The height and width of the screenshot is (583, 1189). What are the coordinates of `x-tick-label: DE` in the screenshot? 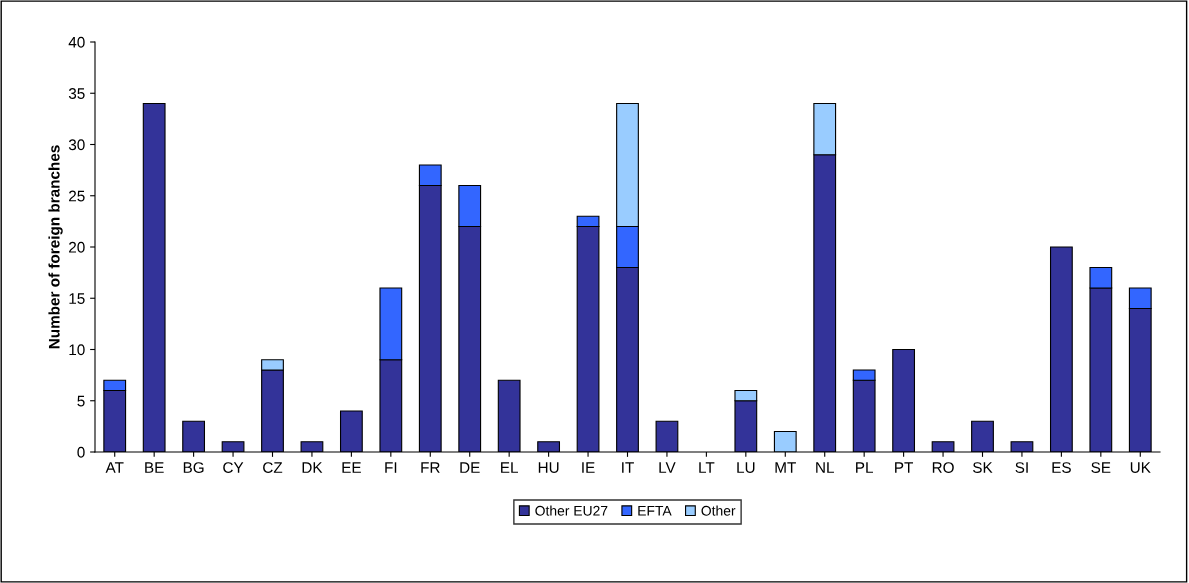 It's located at (470, 467).